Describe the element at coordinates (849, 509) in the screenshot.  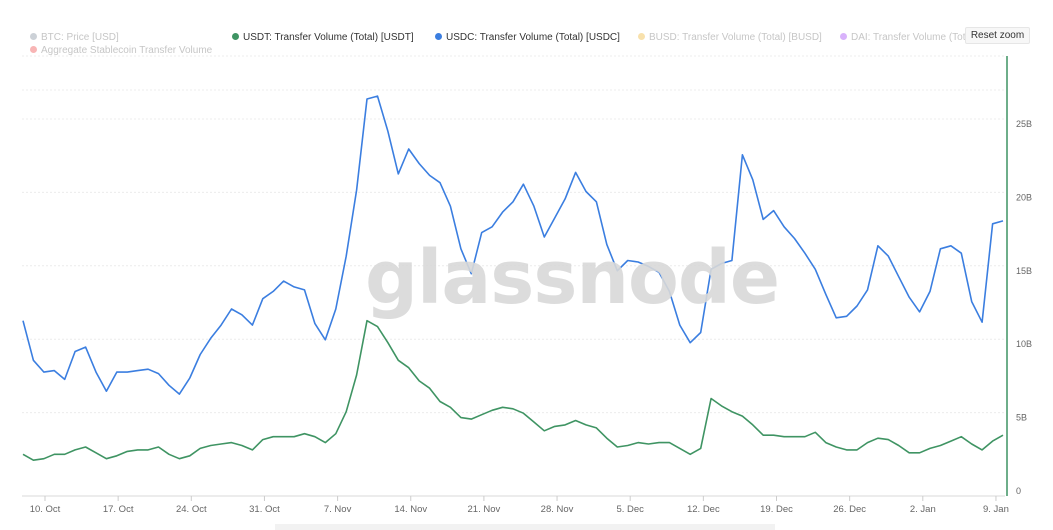
I see `x-tick-label: 26. Dec` at that location.